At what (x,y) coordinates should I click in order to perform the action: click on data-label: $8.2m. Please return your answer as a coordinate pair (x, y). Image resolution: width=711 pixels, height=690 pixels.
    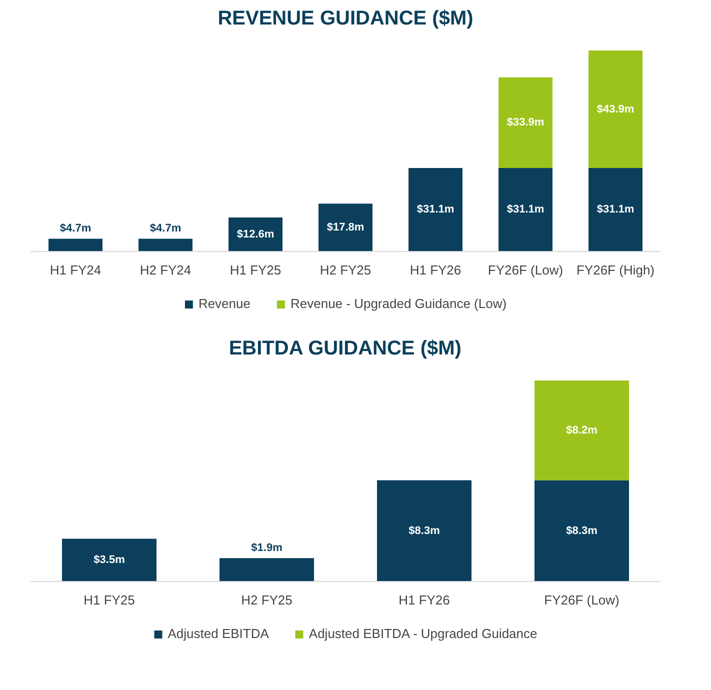
    Looking at the image, I should click on (582, 430).